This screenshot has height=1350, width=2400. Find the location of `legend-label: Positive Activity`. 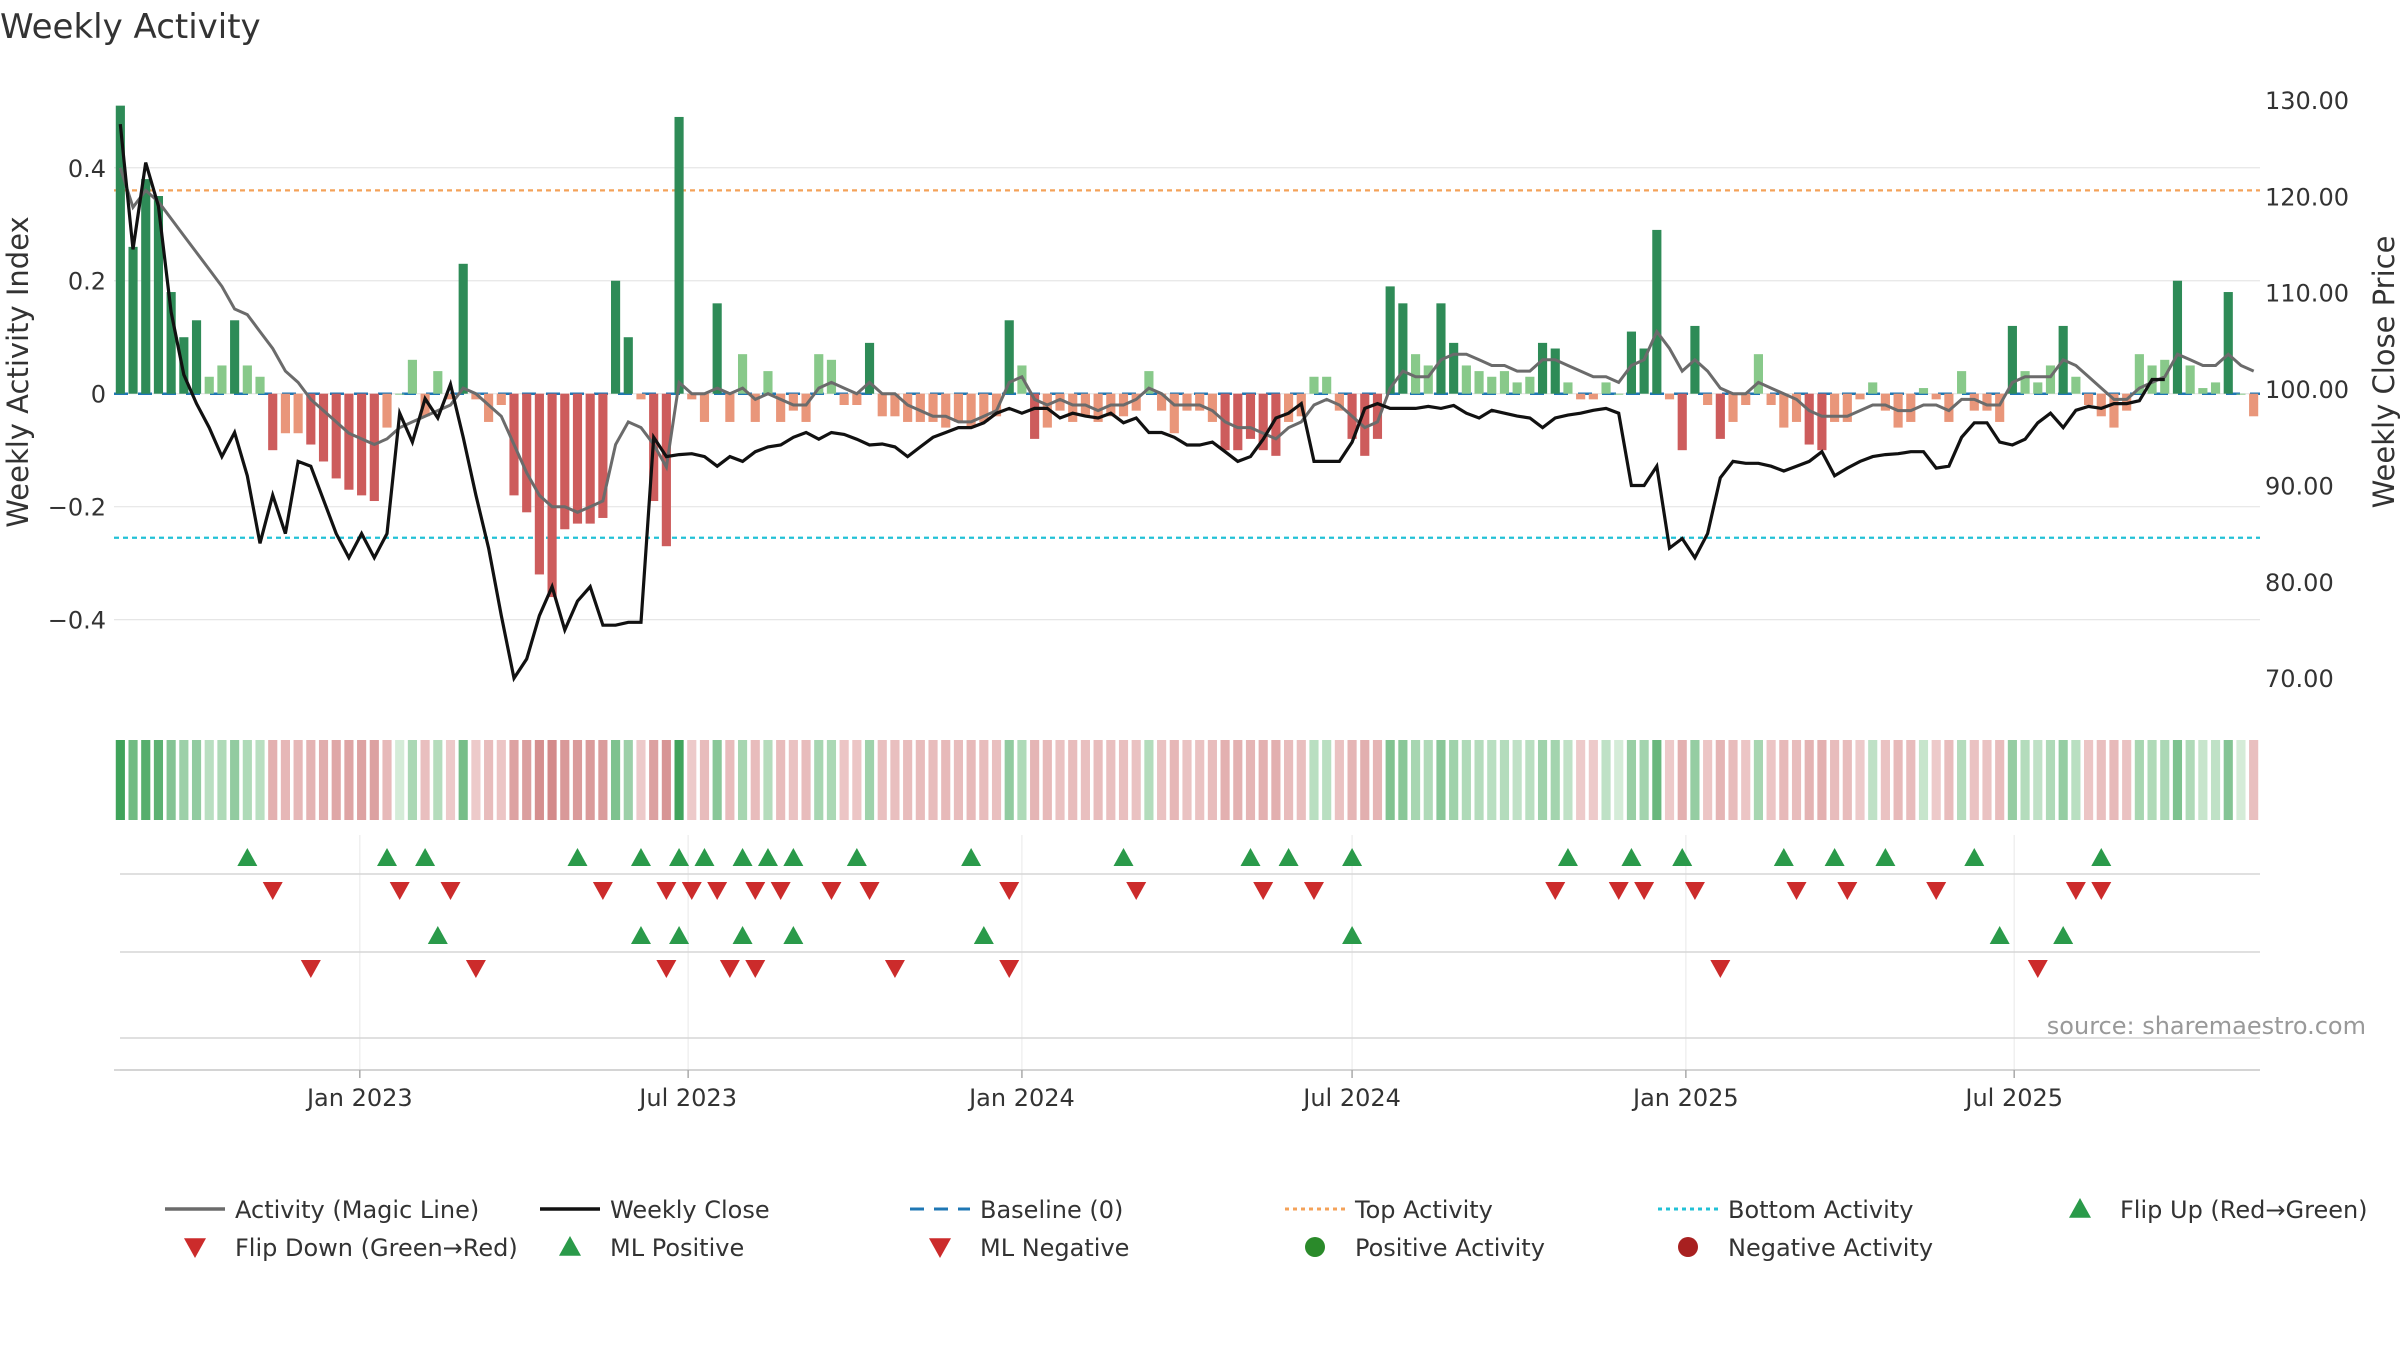

legend-label: Positive Activity is located at coordinates (1450, 1248).